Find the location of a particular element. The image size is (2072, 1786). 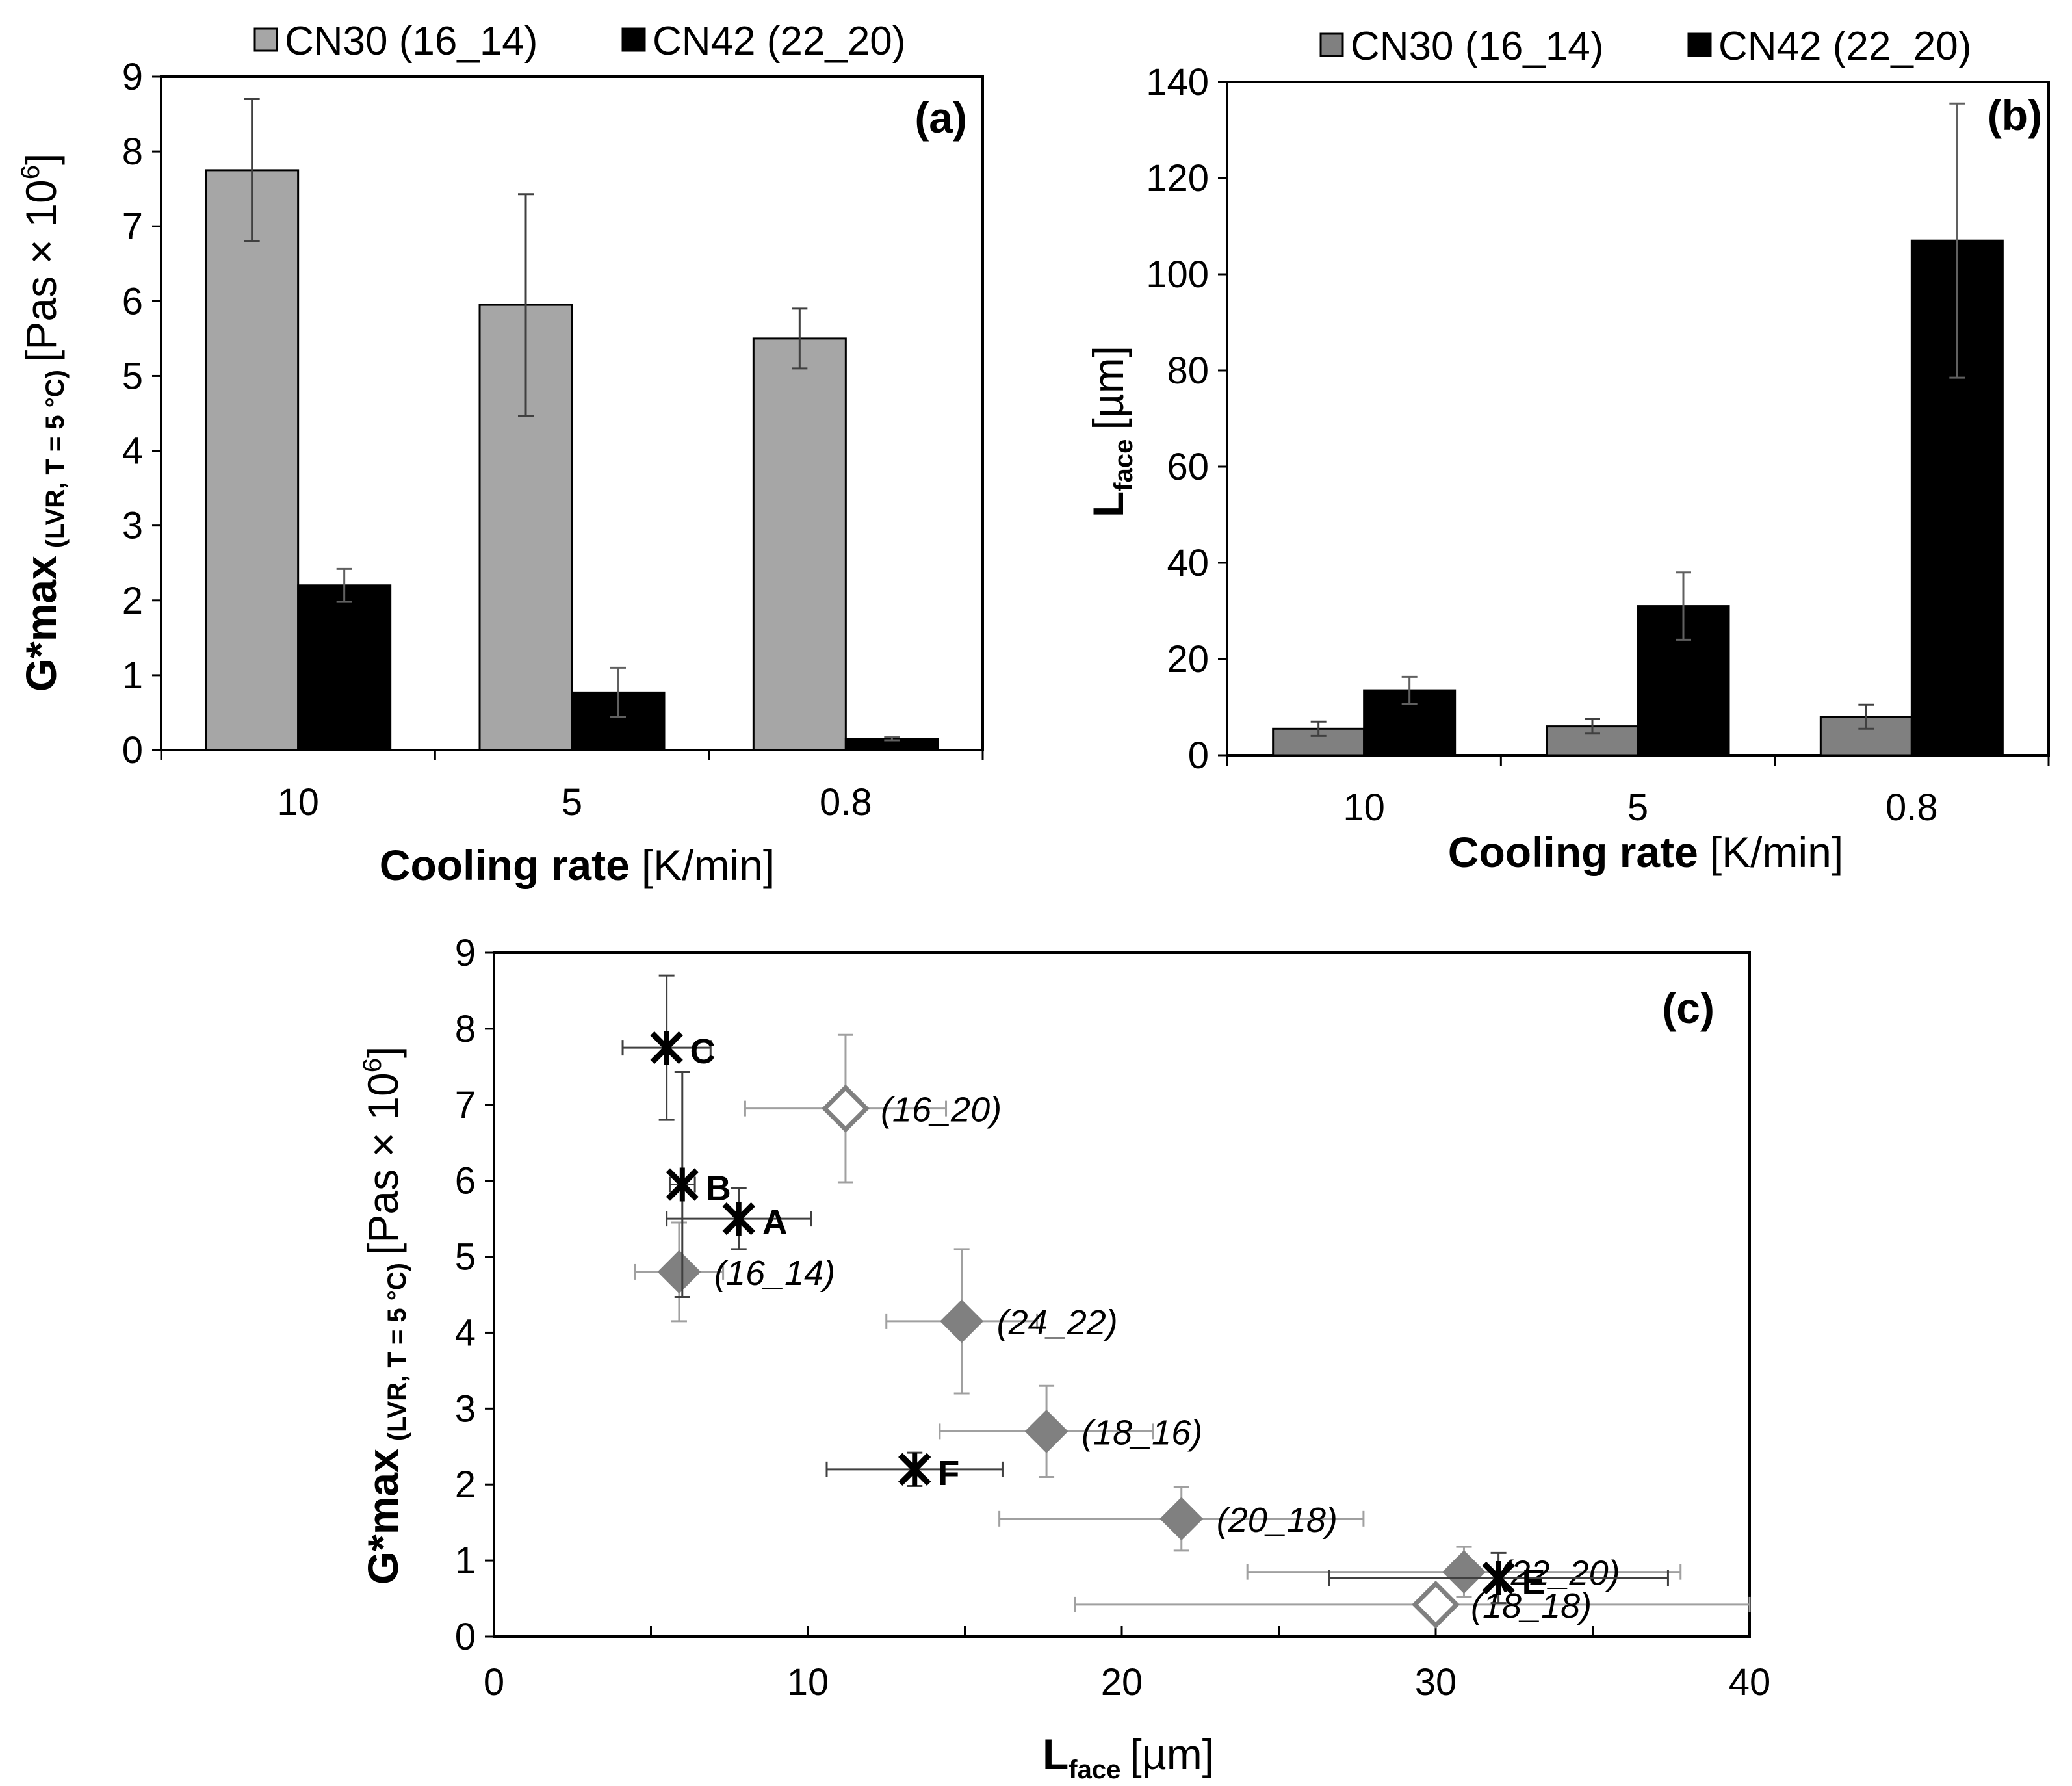

point-label: (20_18) is located at coordinates (1277, 1520).